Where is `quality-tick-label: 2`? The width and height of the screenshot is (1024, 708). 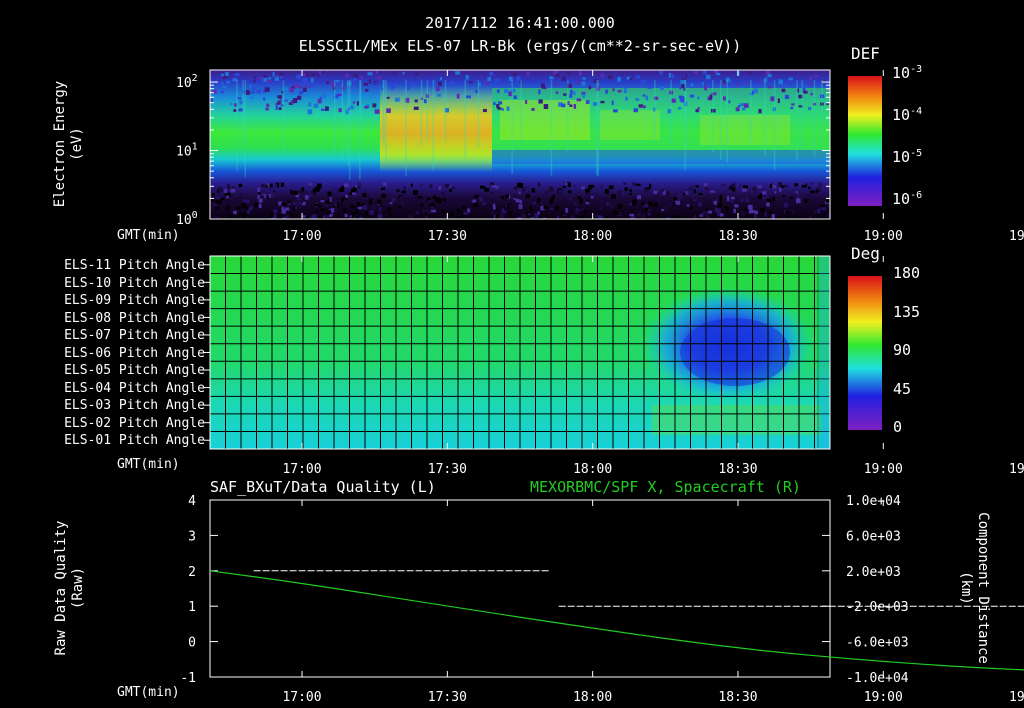
quality-tick-label: 2 is located at coordinates (192, 572).